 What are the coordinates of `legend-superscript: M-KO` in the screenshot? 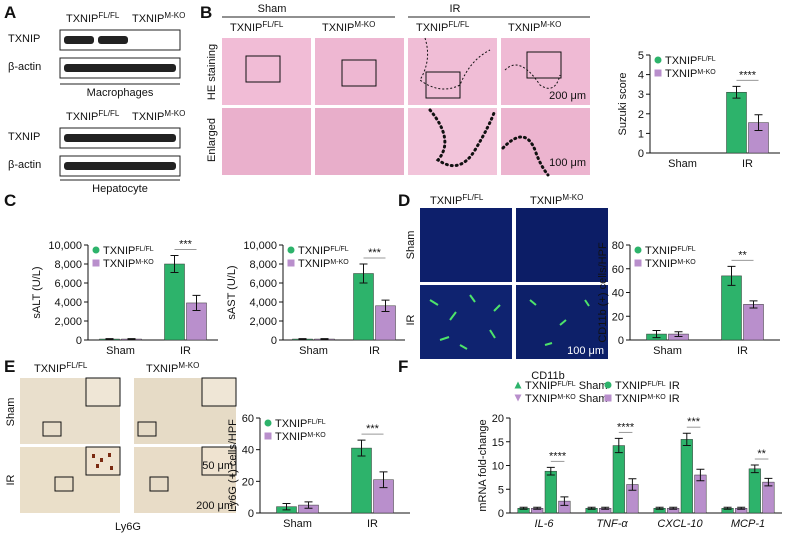 It's located at (144, 262).